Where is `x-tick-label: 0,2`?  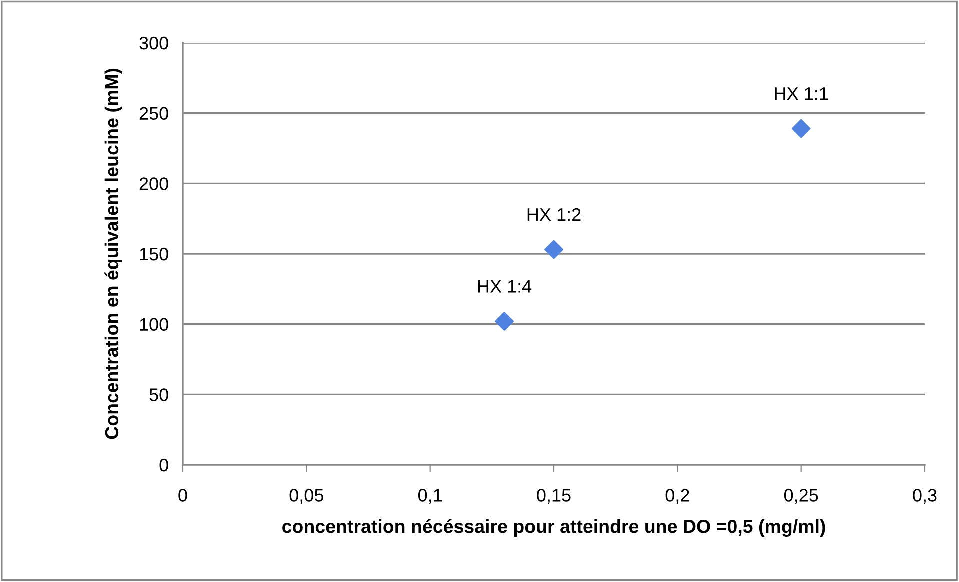 x-tick-label: 0,2 is located at coordinates (678, 496).